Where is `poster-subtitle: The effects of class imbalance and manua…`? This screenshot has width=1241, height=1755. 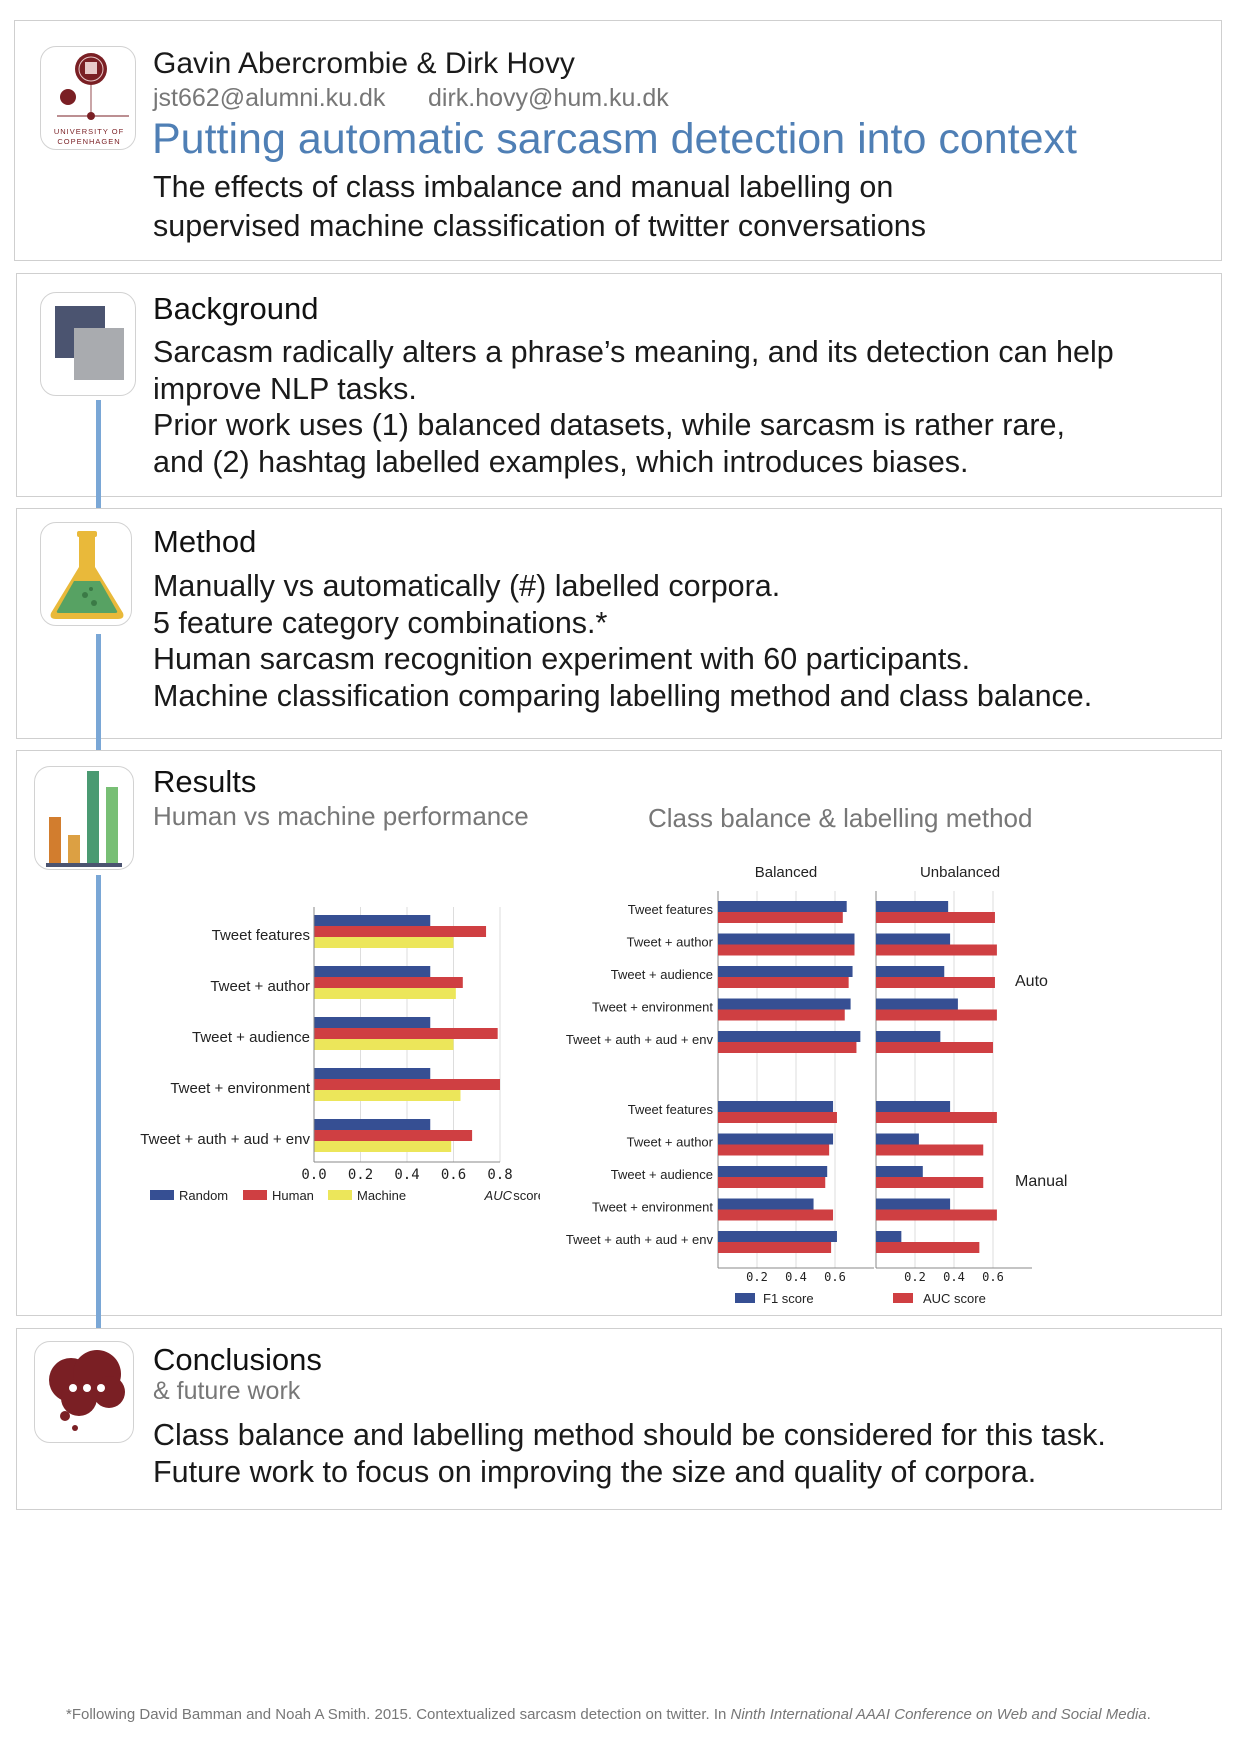 poster-subtitle: The effects of class imbalance and manua… is located at coordinates (539, 207).